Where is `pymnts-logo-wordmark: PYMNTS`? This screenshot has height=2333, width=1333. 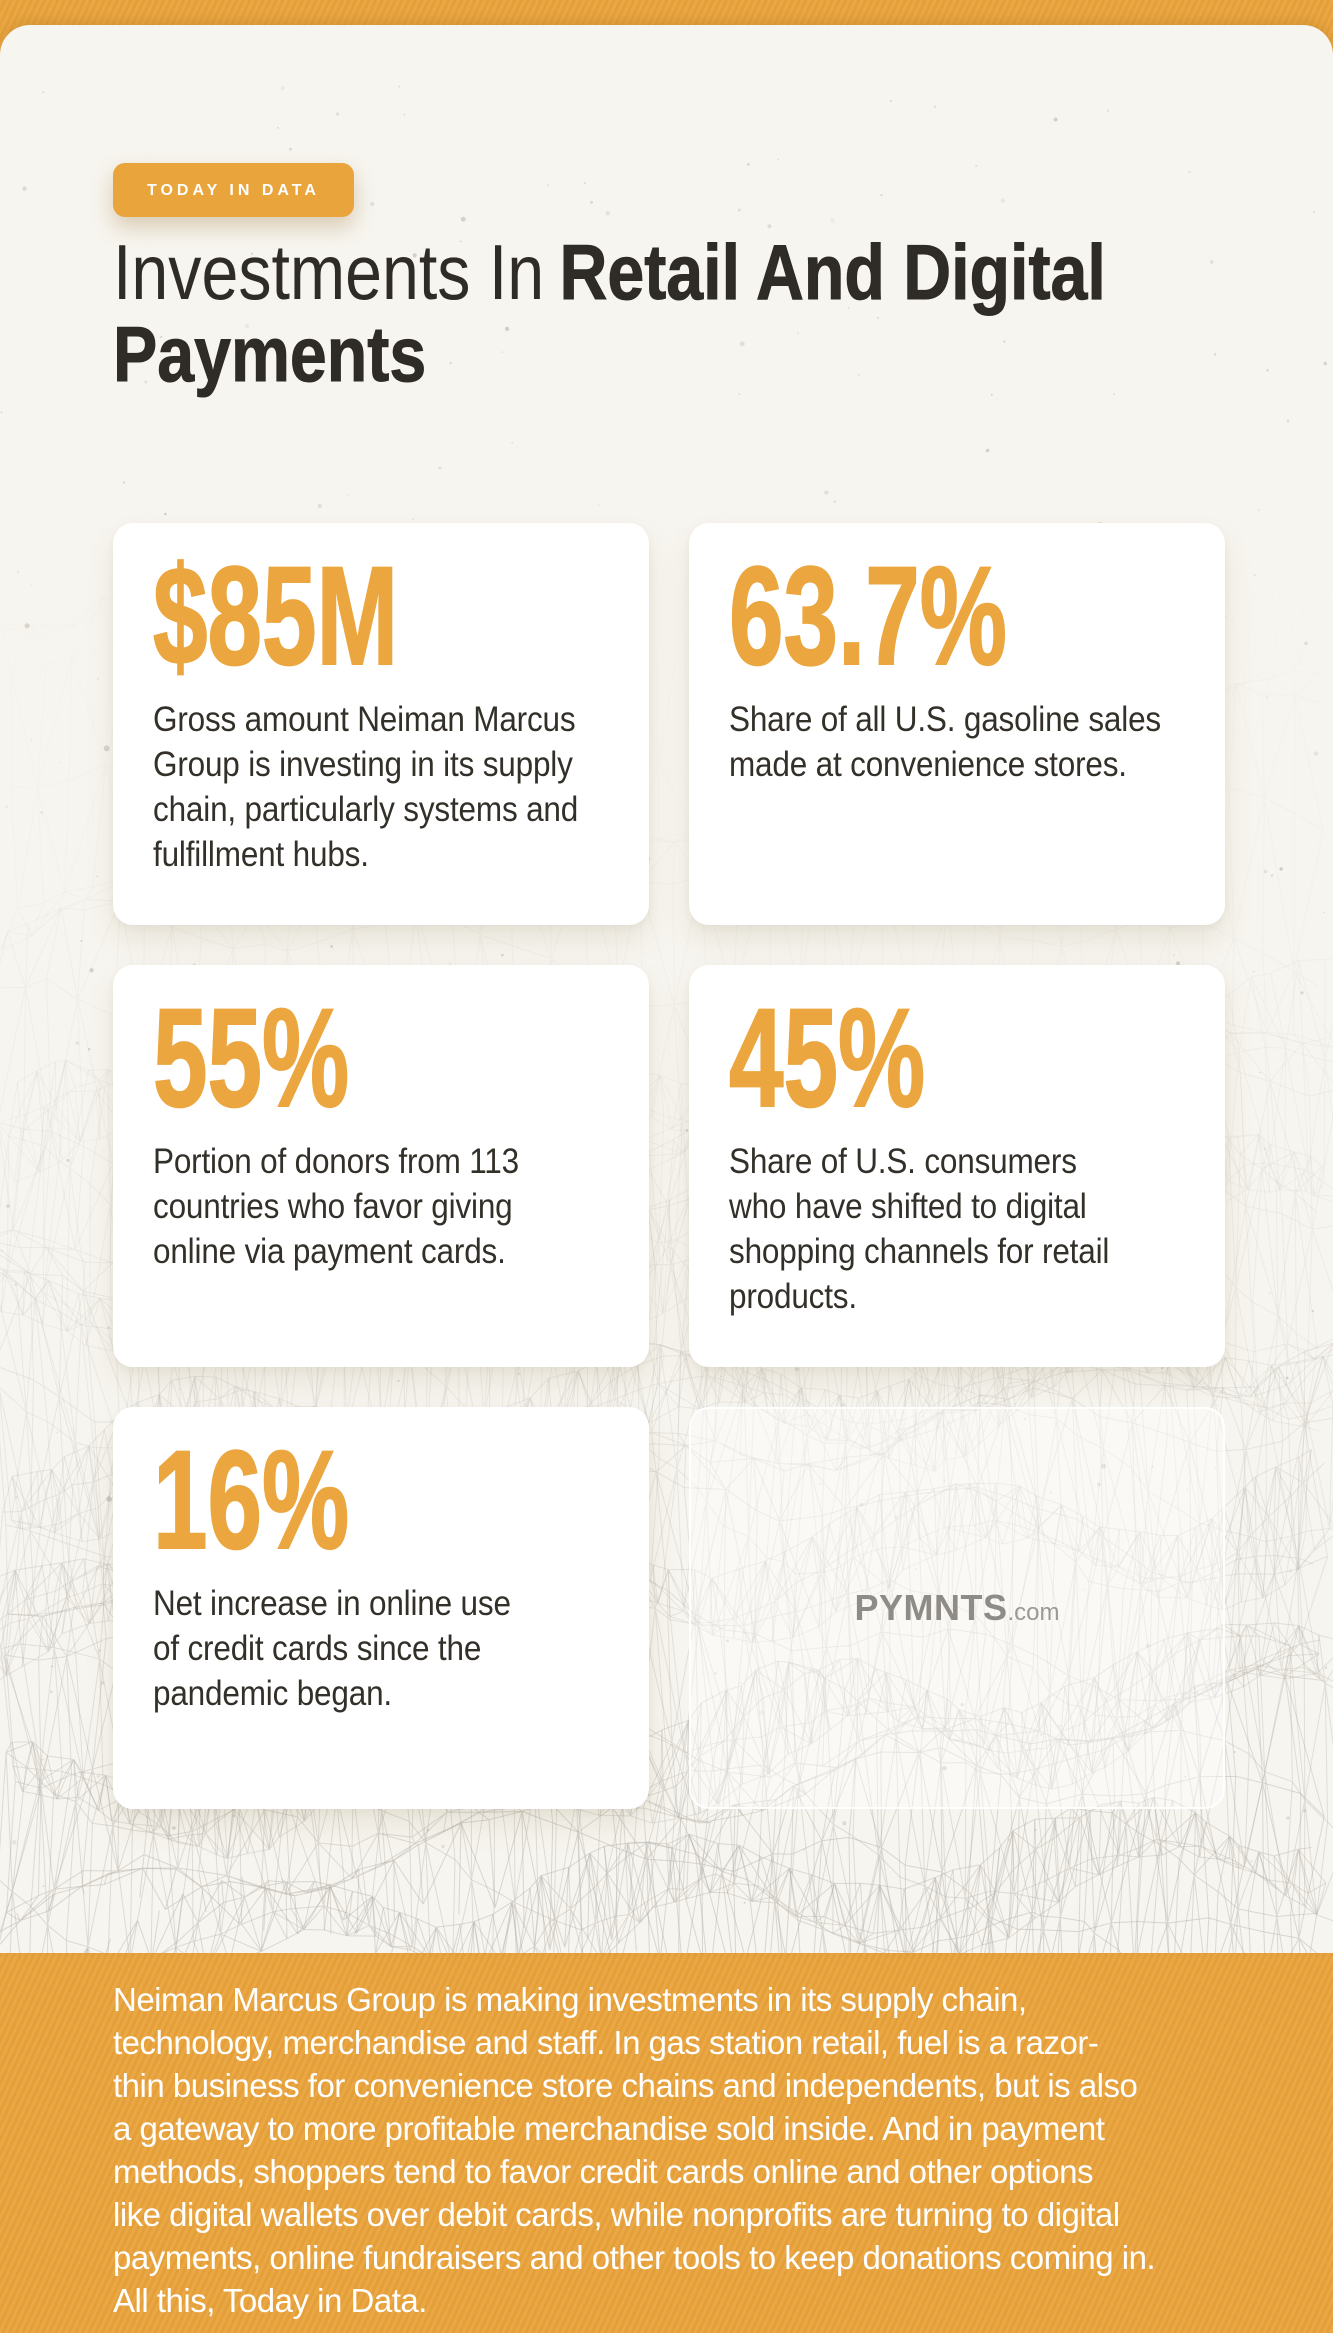
pymnts-logo-wordmark: PYMNTS is located at coordinates (931, 1607).